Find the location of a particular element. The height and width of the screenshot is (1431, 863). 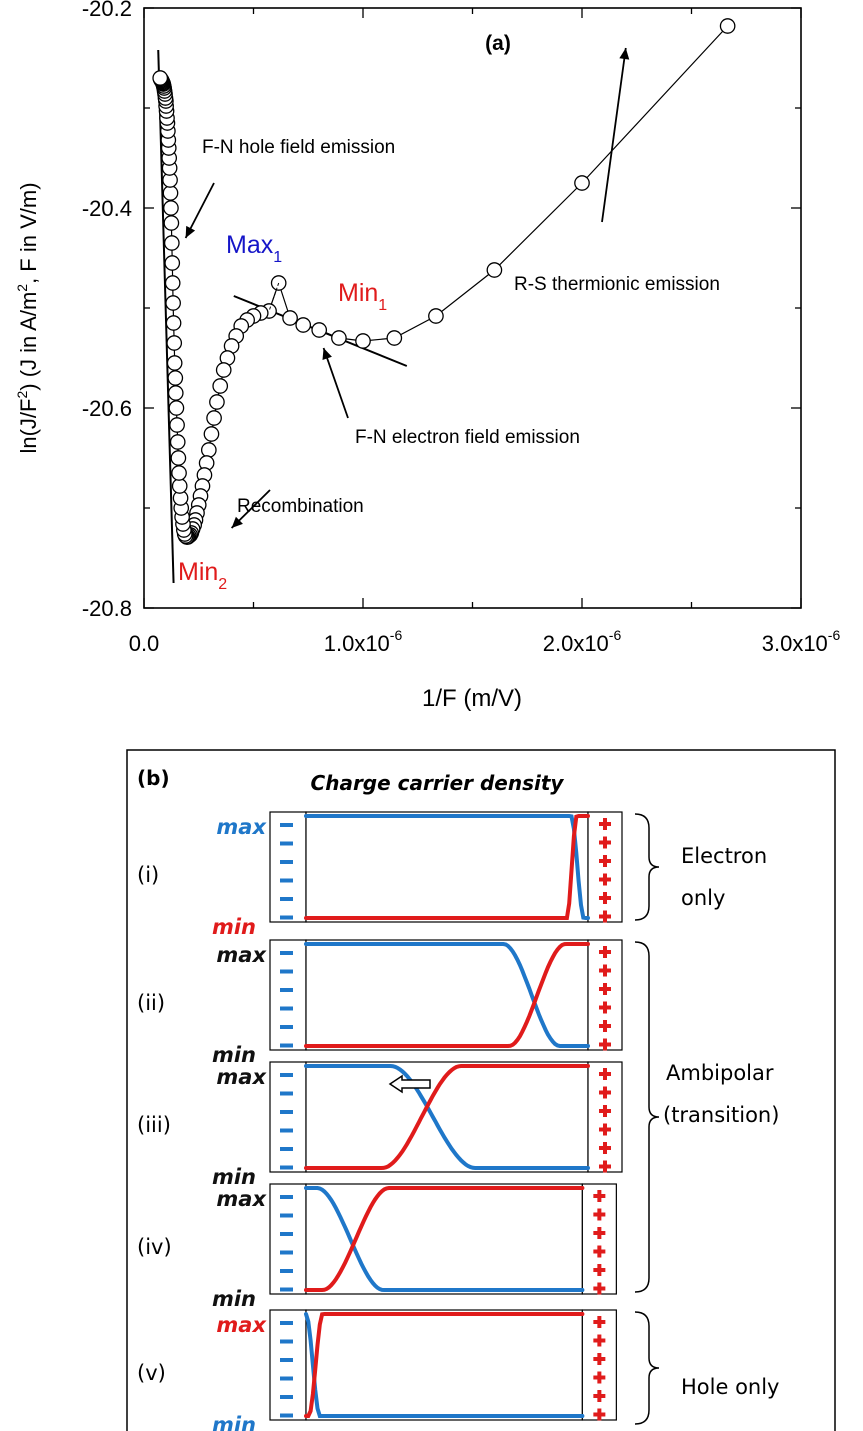

group-ambipolar-line2: (transition) is located at coordinates (721, 1115).